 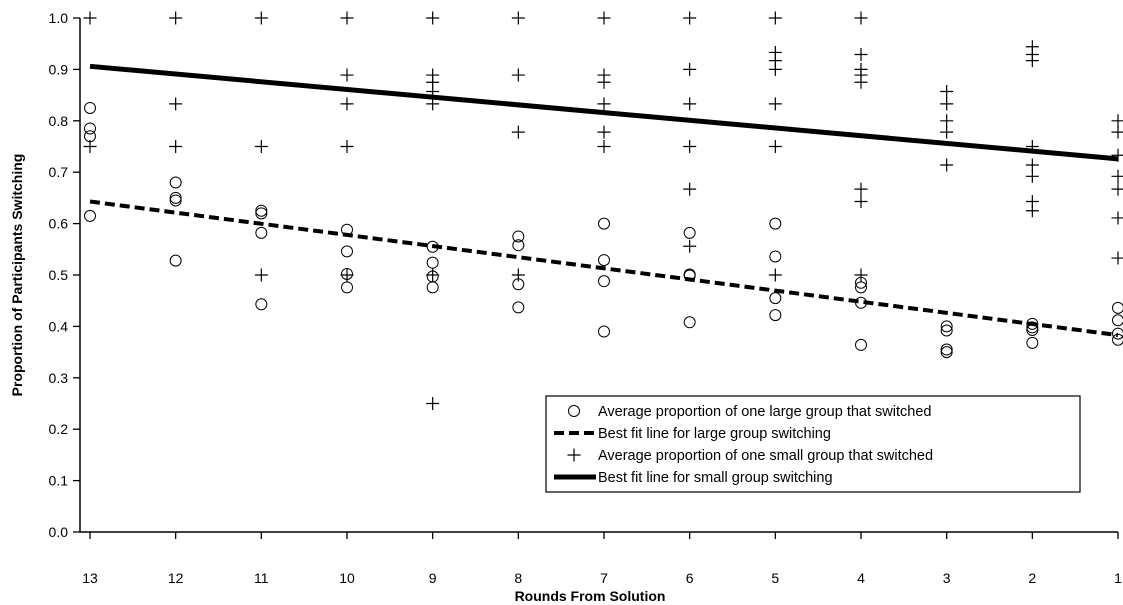 I want to click on x-tick-label: 11, so click(x=261, y=578).